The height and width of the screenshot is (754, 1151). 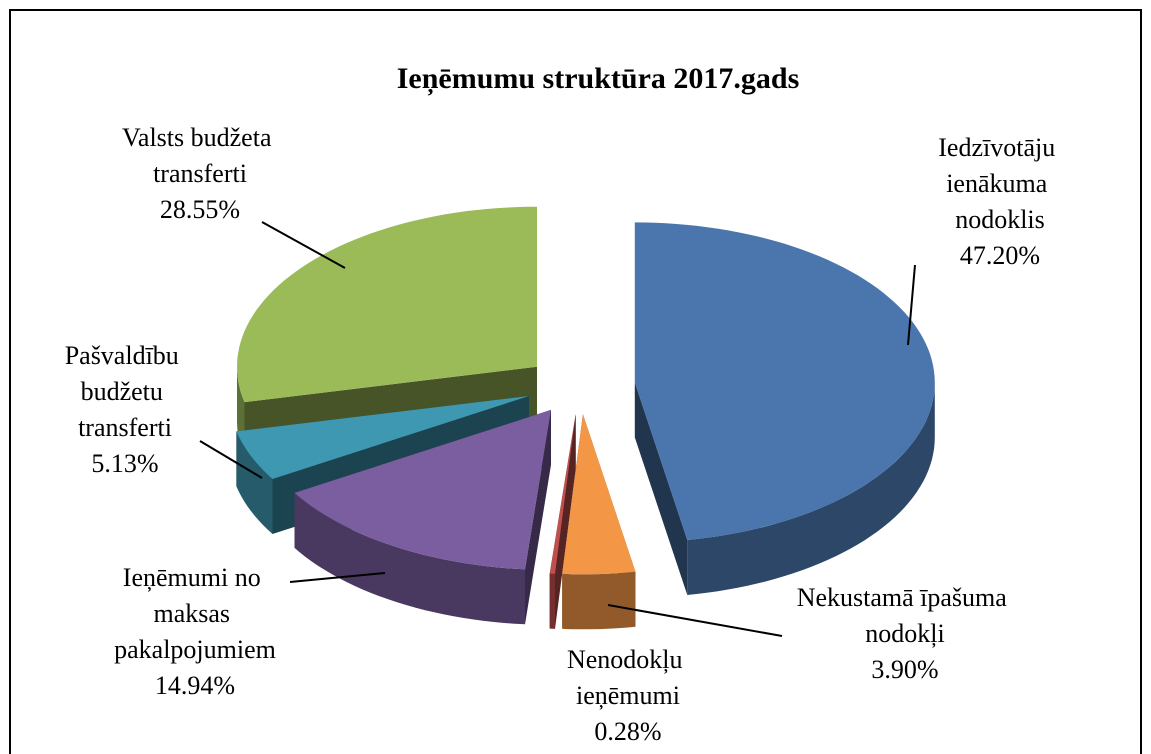 What do you see at coordinates (195, 685) in the screenshot?
I see `data-label-value: 14.94%` at bounding box center [195, 685].